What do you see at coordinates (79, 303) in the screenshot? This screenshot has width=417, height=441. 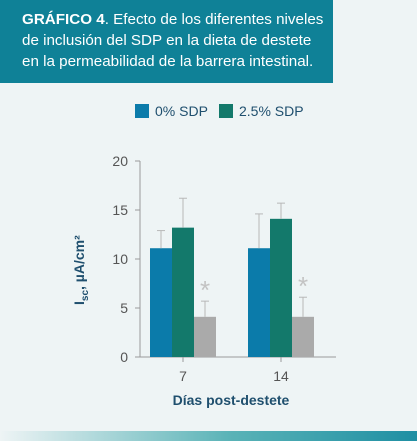 I see `y-axis-symbol: I` at bounding box center [79, 303].